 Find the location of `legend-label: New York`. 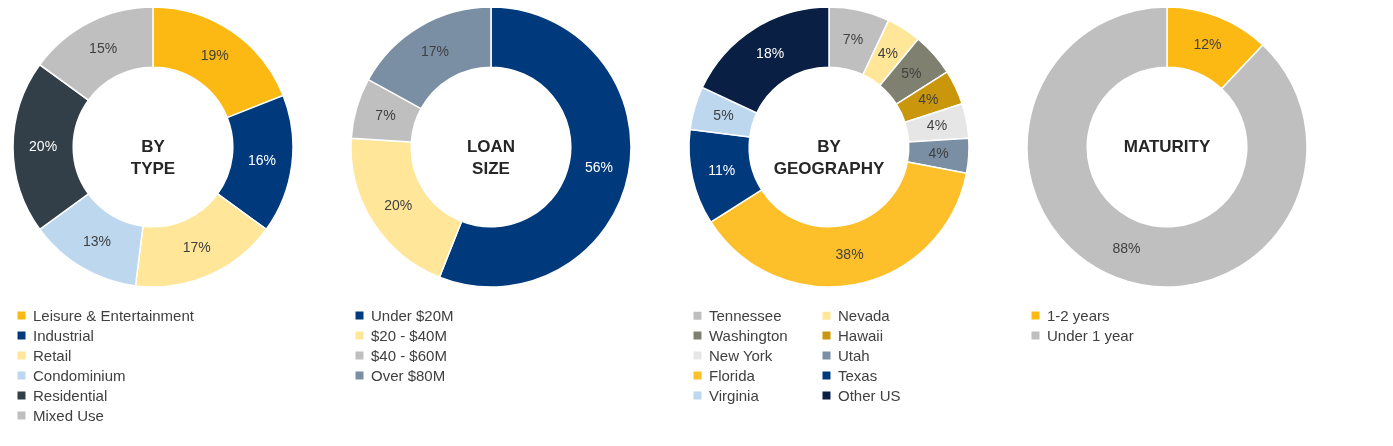

legend-label: New York is located at coordinates (741, 355).